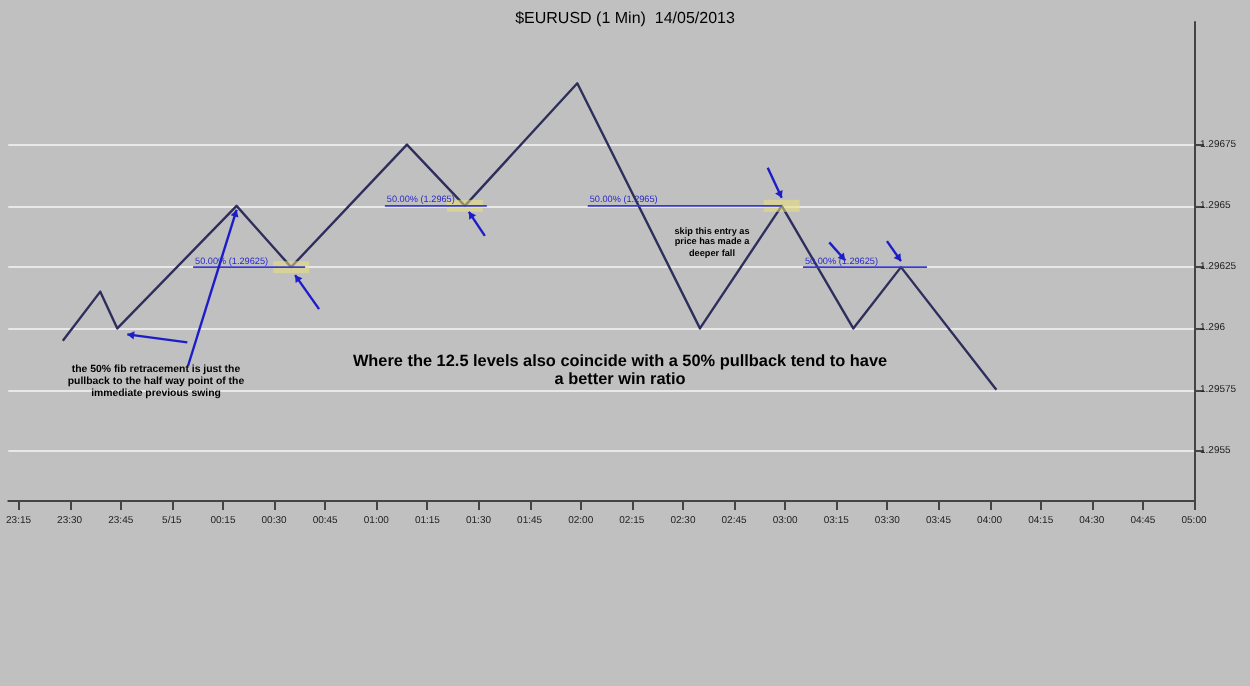  Describe the element at coordinates (625, 18) in the screenshot. I see `chart-title: $EURUSD (1 Min) 14/05/2013` at that location.